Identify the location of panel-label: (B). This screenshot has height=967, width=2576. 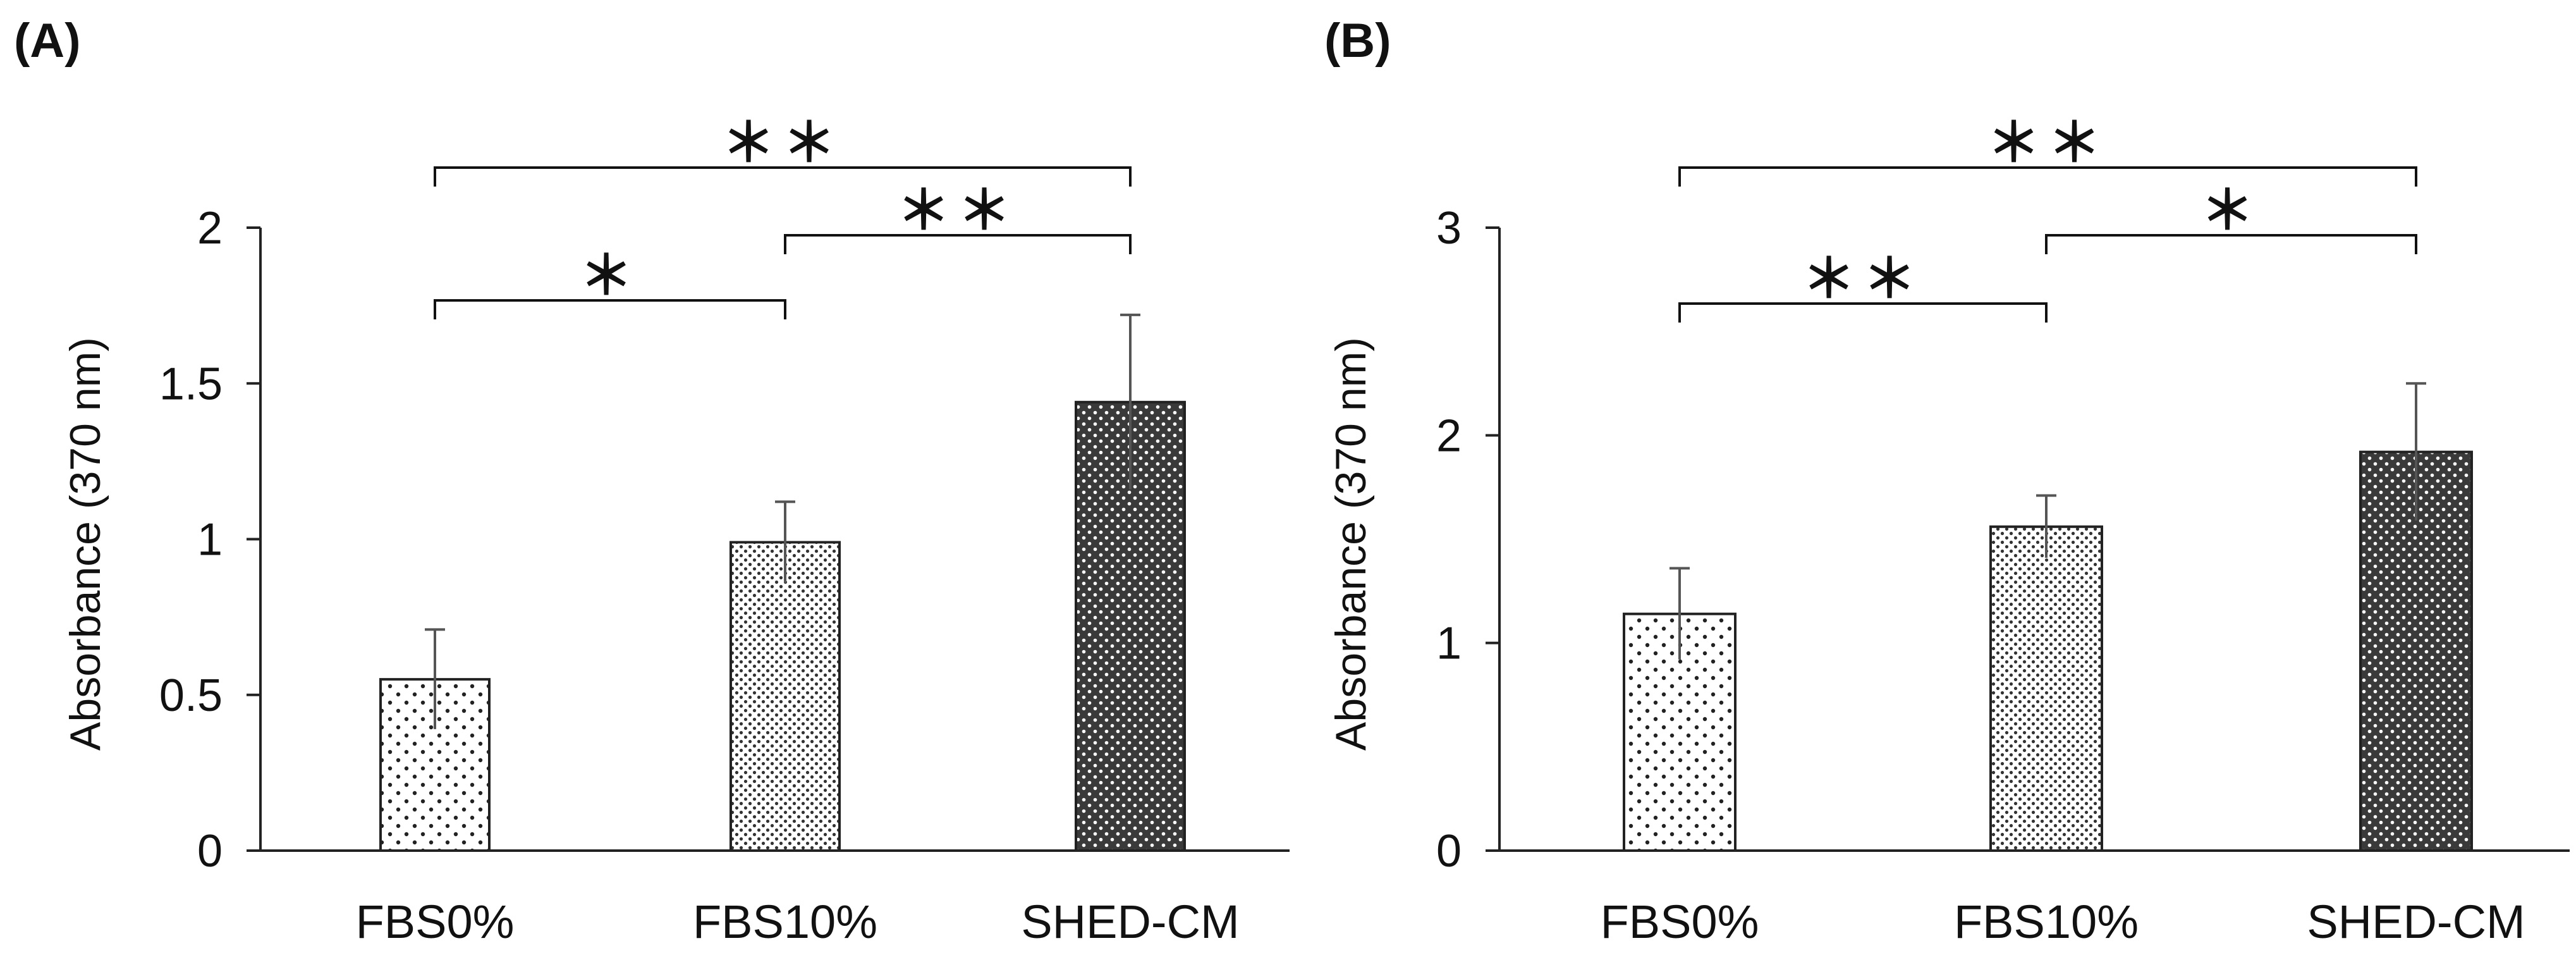
(1357, 41).